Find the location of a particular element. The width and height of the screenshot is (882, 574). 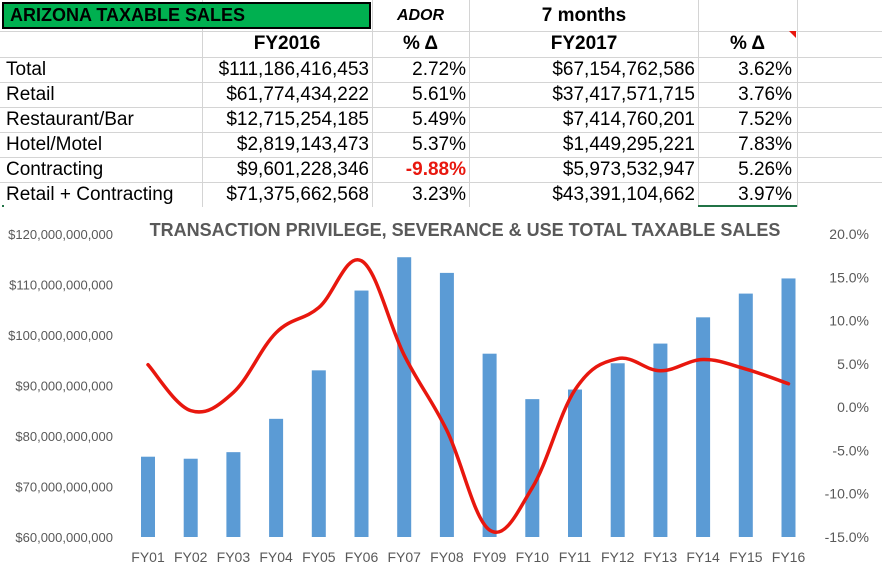

row-label: Total is located at coordinates (26, 69).